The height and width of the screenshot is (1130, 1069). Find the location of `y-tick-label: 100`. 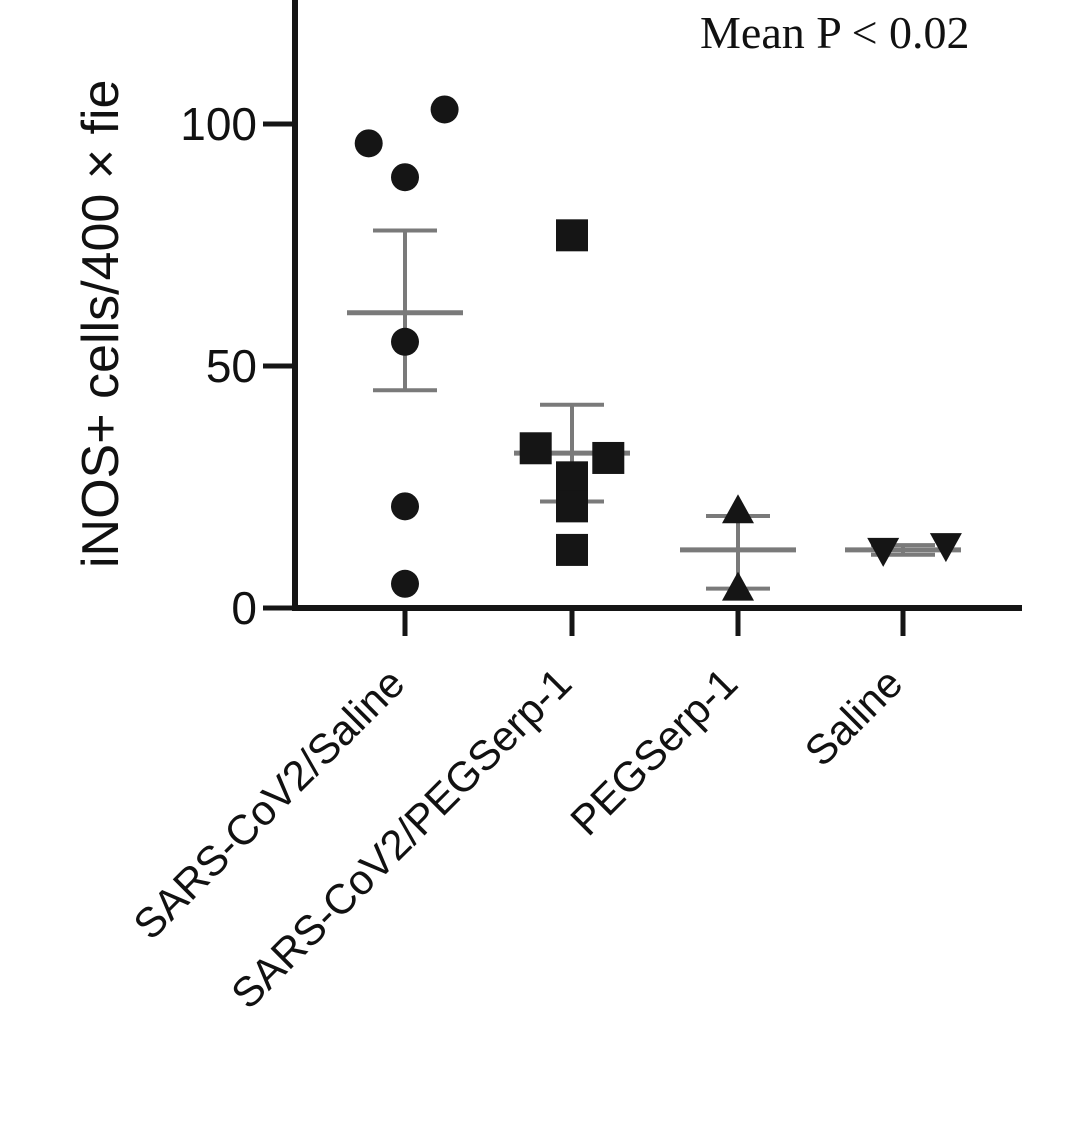

y-tick-label: 100 is located at coordinates (218, 124).